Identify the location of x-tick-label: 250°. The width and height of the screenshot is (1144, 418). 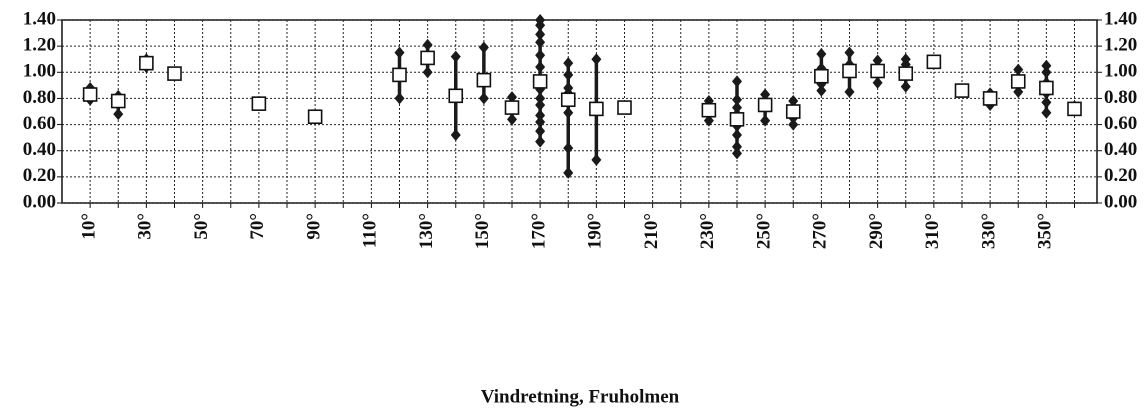
(763, 231).